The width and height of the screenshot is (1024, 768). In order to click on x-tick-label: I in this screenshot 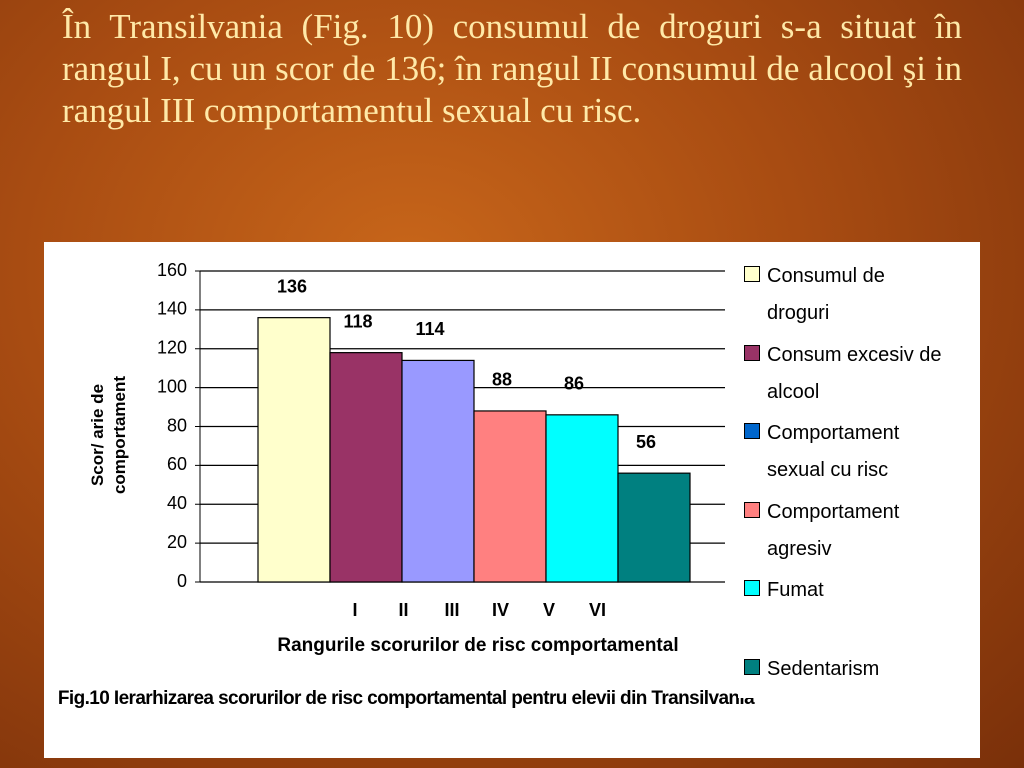, I will do `click(354, 610)`.